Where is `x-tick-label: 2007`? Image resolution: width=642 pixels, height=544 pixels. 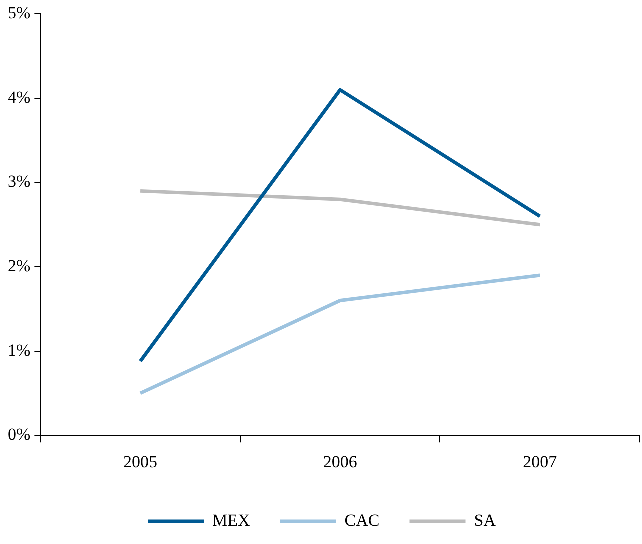 x-tick-label: 2007 is located at coordinates (540, 462).